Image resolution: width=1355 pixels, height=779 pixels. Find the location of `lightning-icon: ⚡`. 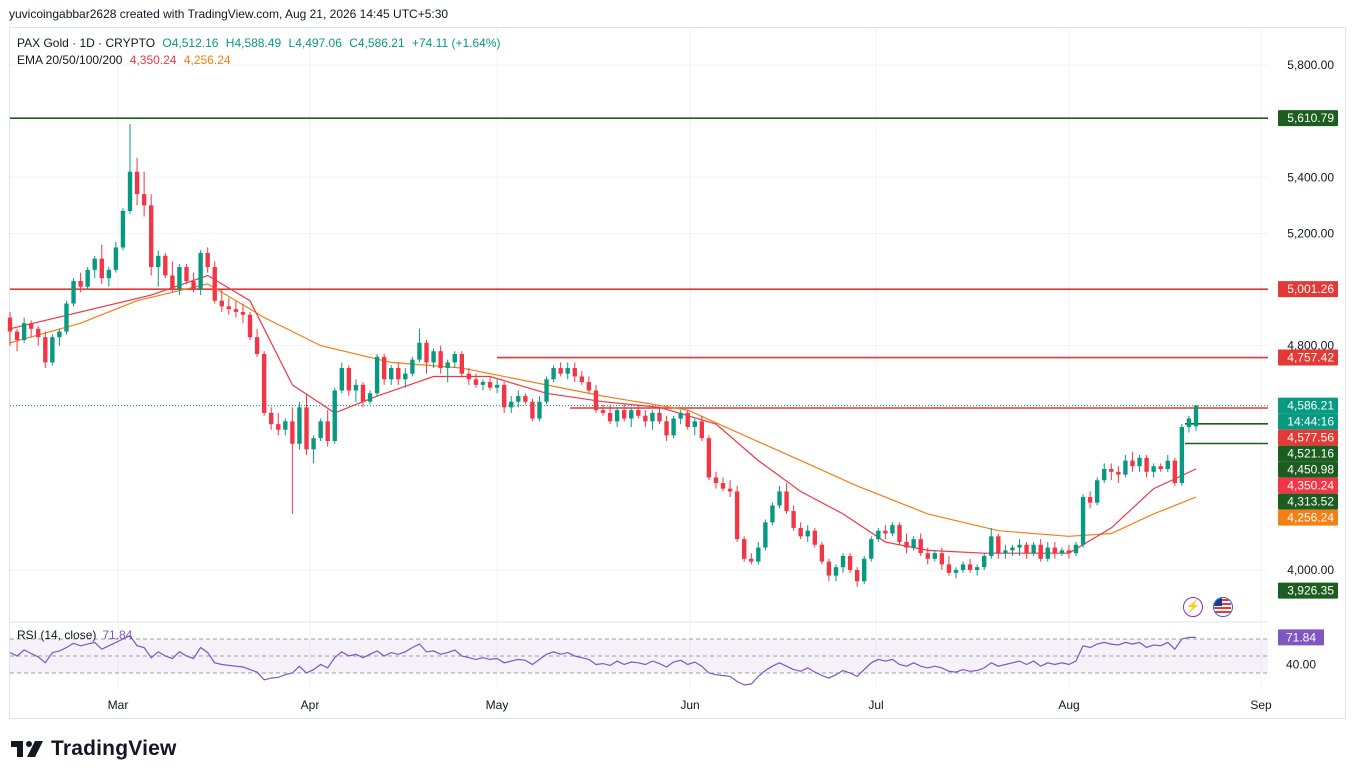

lightning-icon: ⚡ is located at coordinates (1193, 607).